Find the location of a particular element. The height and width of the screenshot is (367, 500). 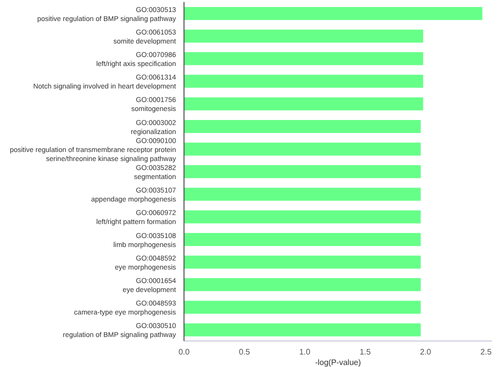

x-tick-label: 1.0 is located at coordinates (305, 352).